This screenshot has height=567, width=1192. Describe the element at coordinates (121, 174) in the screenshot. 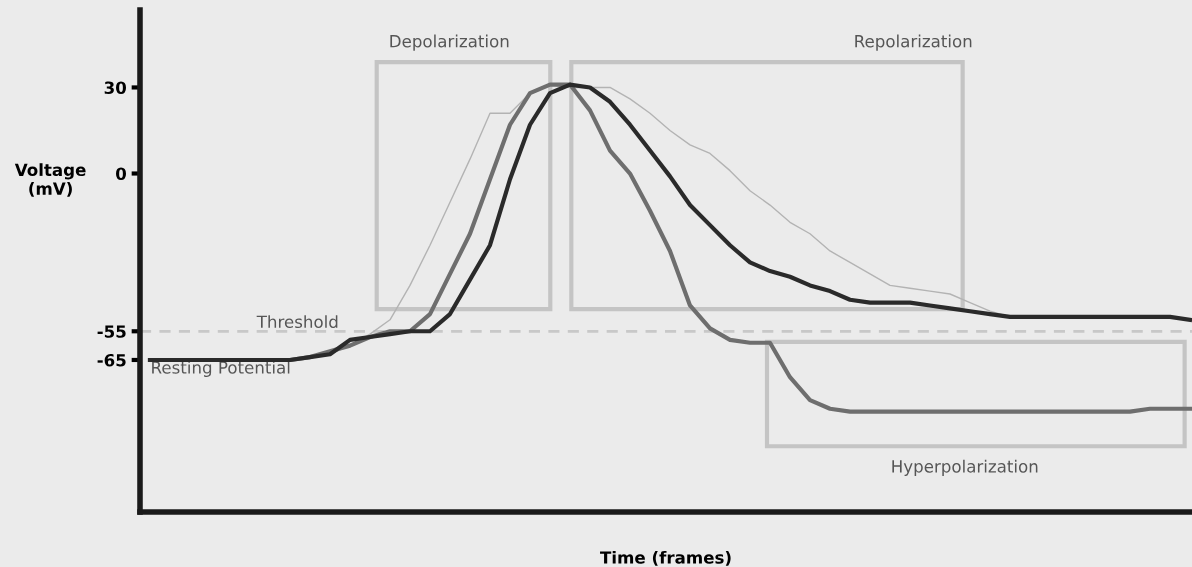

I see `y-tick-label: 0` at that location.